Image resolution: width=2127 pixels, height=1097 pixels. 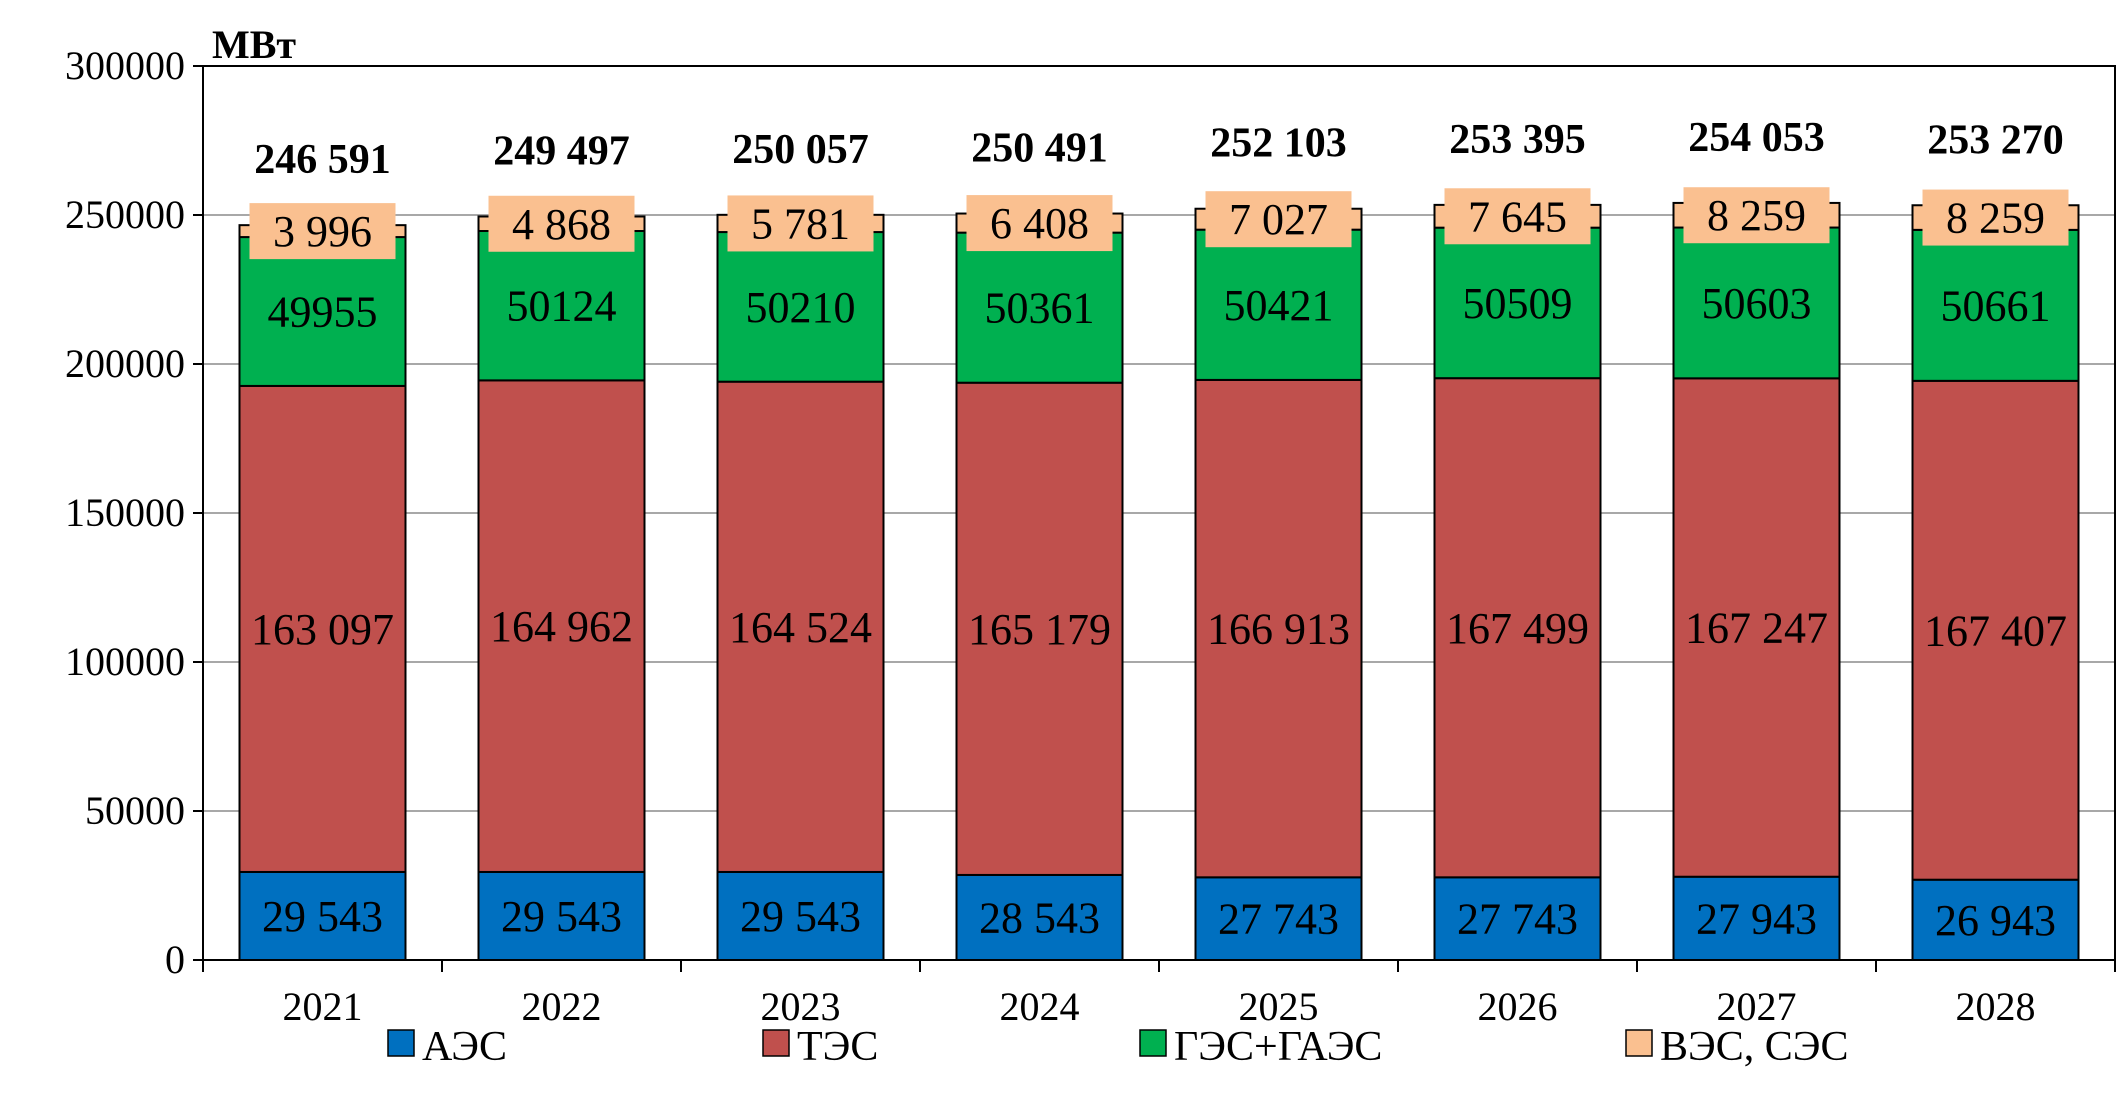 I want to click on data-label: 167 499, so click(x=1517, y=628).